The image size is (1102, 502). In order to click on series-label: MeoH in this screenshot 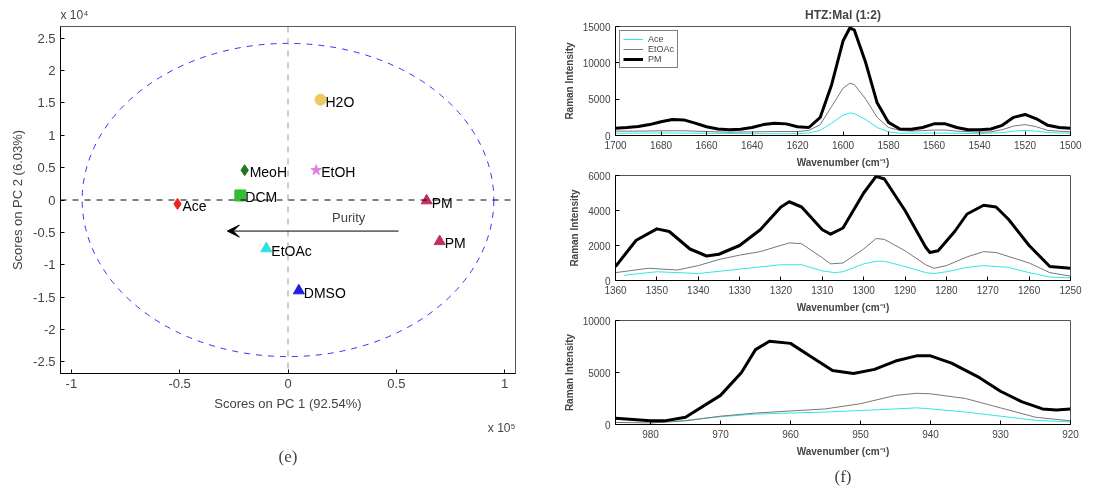, I will do `click(268, 172)`.